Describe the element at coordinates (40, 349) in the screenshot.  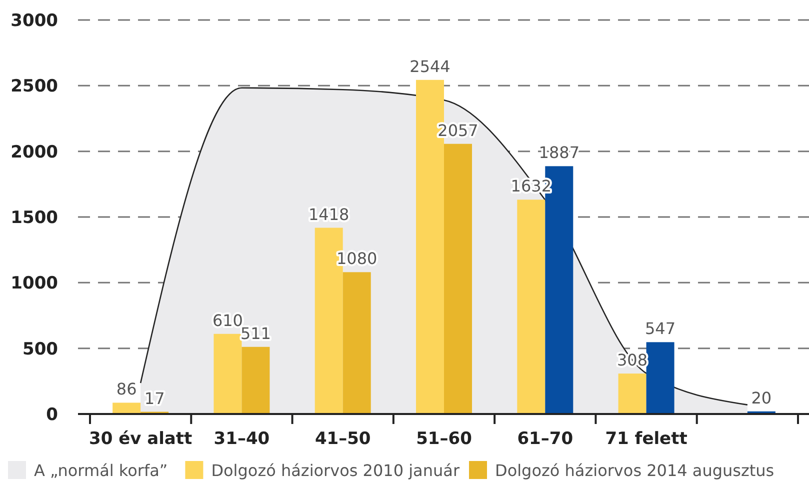
I see `y-tick-label: 500` at that location.